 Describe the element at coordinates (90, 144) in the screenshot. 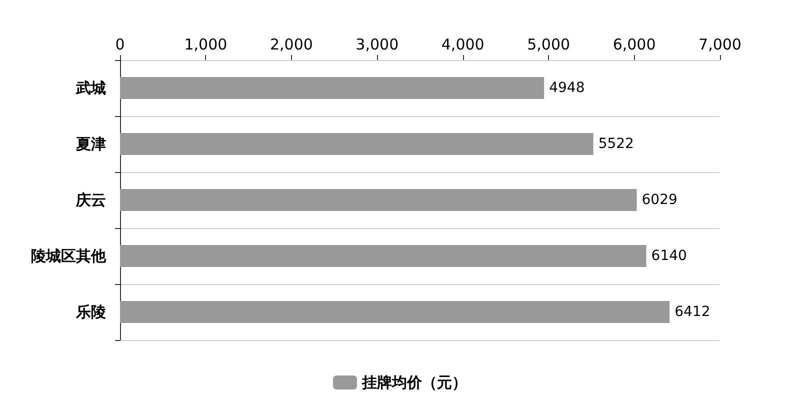

I see `y-tick-label: 夏津` at that location.